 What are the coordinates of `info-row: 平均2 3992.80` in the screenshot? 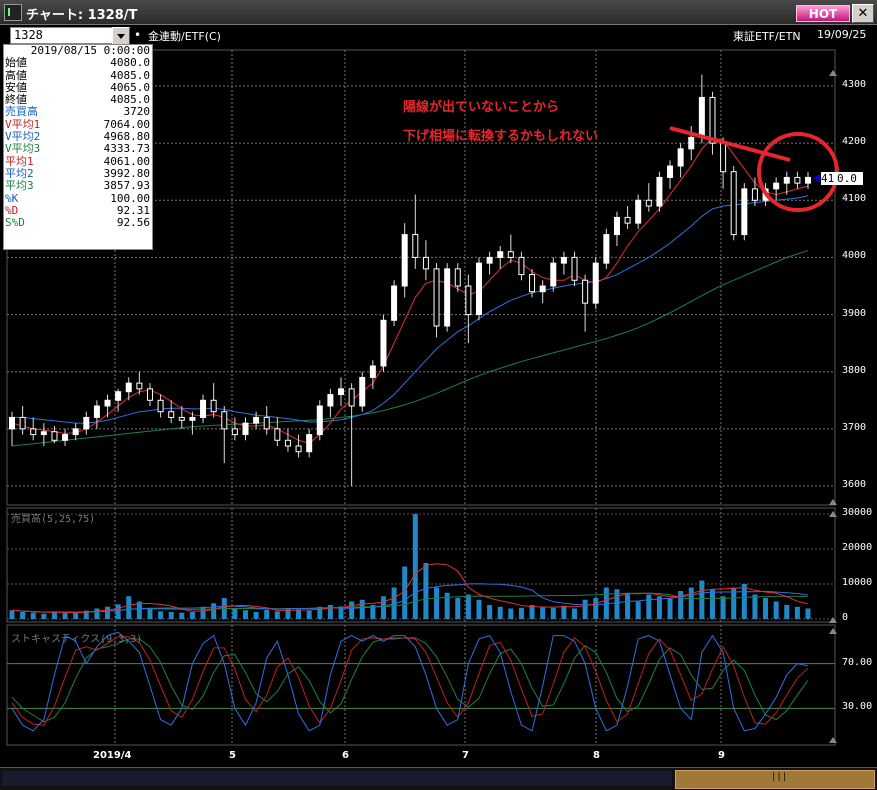 It's located at (78, 173).